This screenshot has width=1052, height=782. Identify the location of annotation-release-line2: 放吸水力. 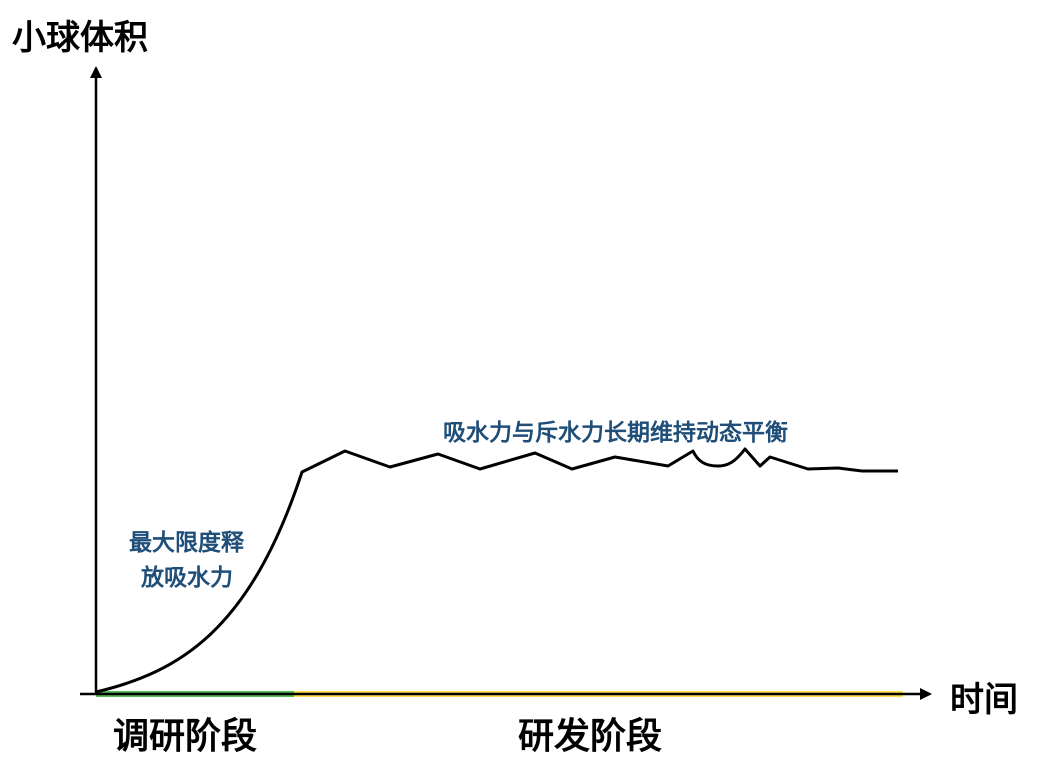
(186, 577).